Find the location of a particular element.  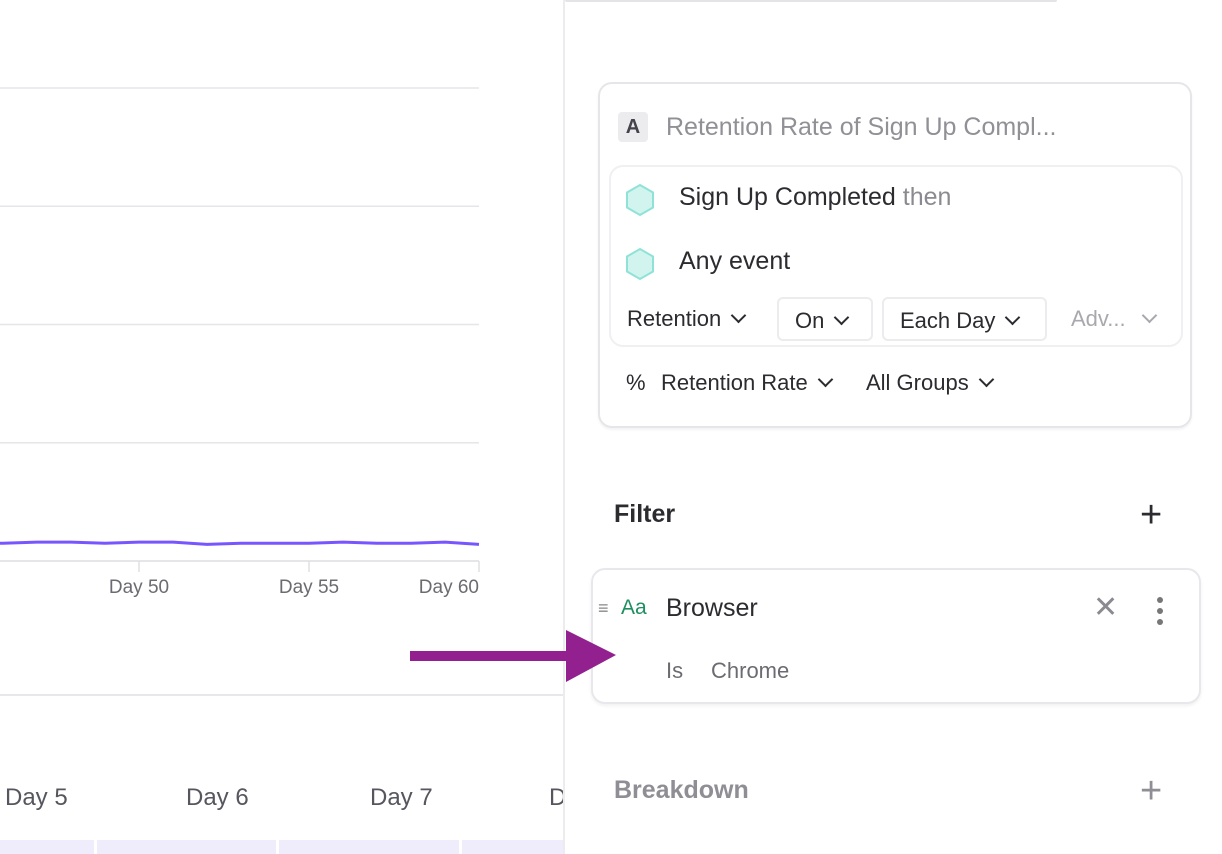

groups-dropdown: All Groups is located at coordinates (930, 383).